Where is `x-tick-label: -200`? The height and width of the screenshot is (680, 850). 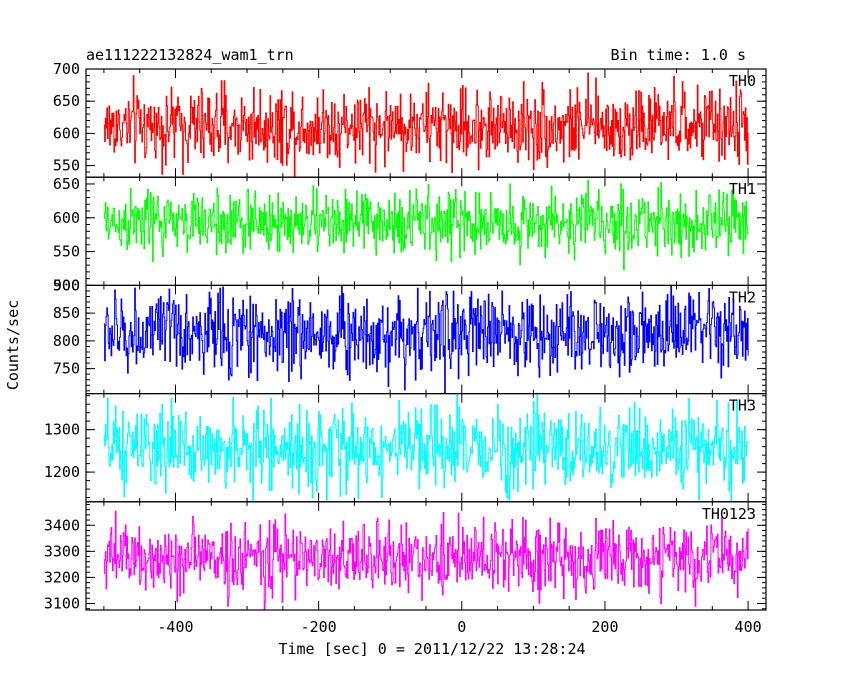
x-tick-label: -200 is located at coordinates (319, 627).